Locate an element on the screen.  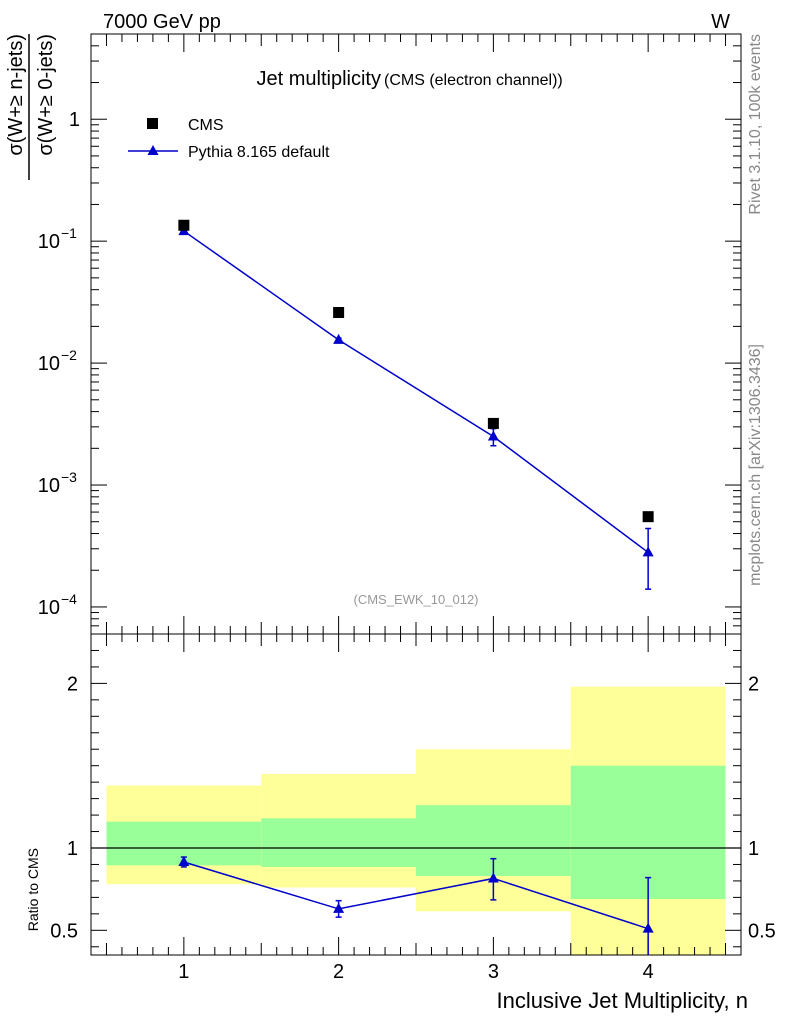
main-ytick-exponent: −4 is located at coordinates (69, 599).